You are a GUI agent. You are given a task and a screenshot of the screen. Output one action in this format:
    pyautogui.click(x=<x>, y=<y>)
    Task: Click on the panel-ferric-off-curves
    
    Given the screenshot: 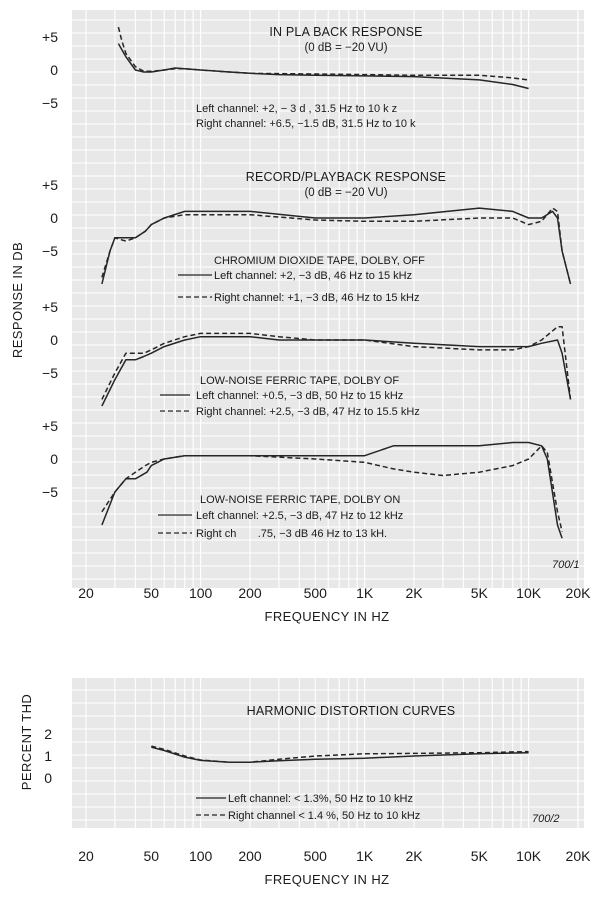 What is the action you would take?
    pyautogui.click(x=336, y=366)
    